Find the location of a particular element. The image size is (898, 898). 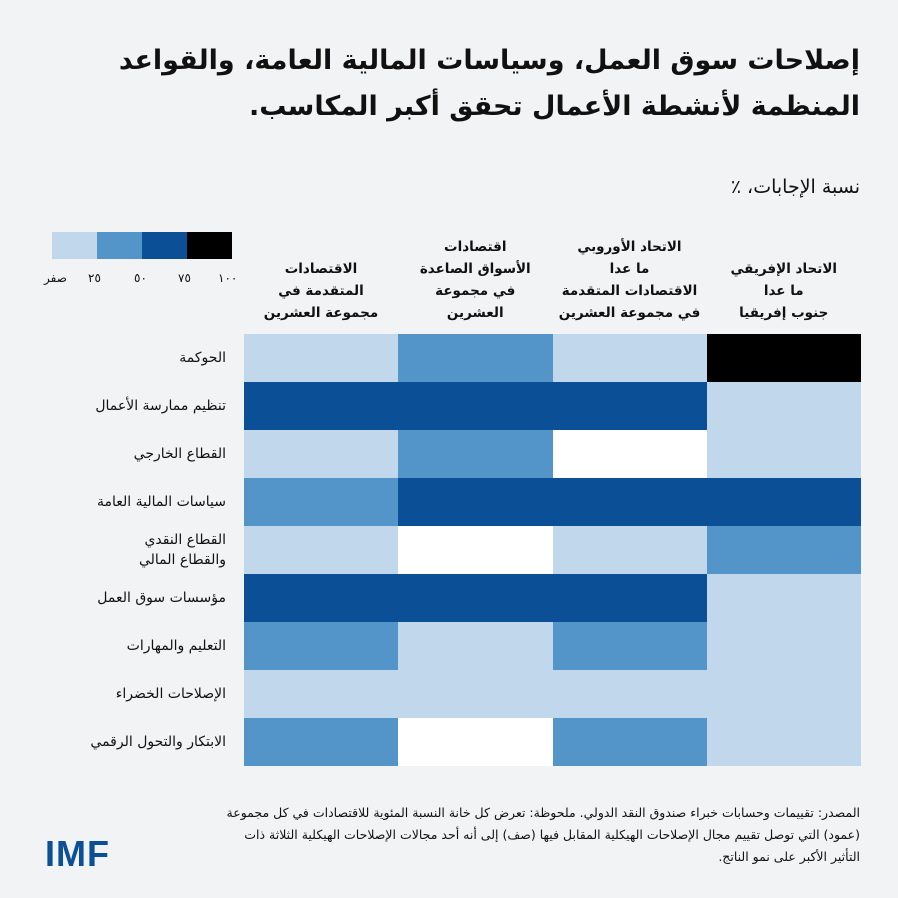

row-label: التعليم والمهارات is located at coordinates (176, 646).